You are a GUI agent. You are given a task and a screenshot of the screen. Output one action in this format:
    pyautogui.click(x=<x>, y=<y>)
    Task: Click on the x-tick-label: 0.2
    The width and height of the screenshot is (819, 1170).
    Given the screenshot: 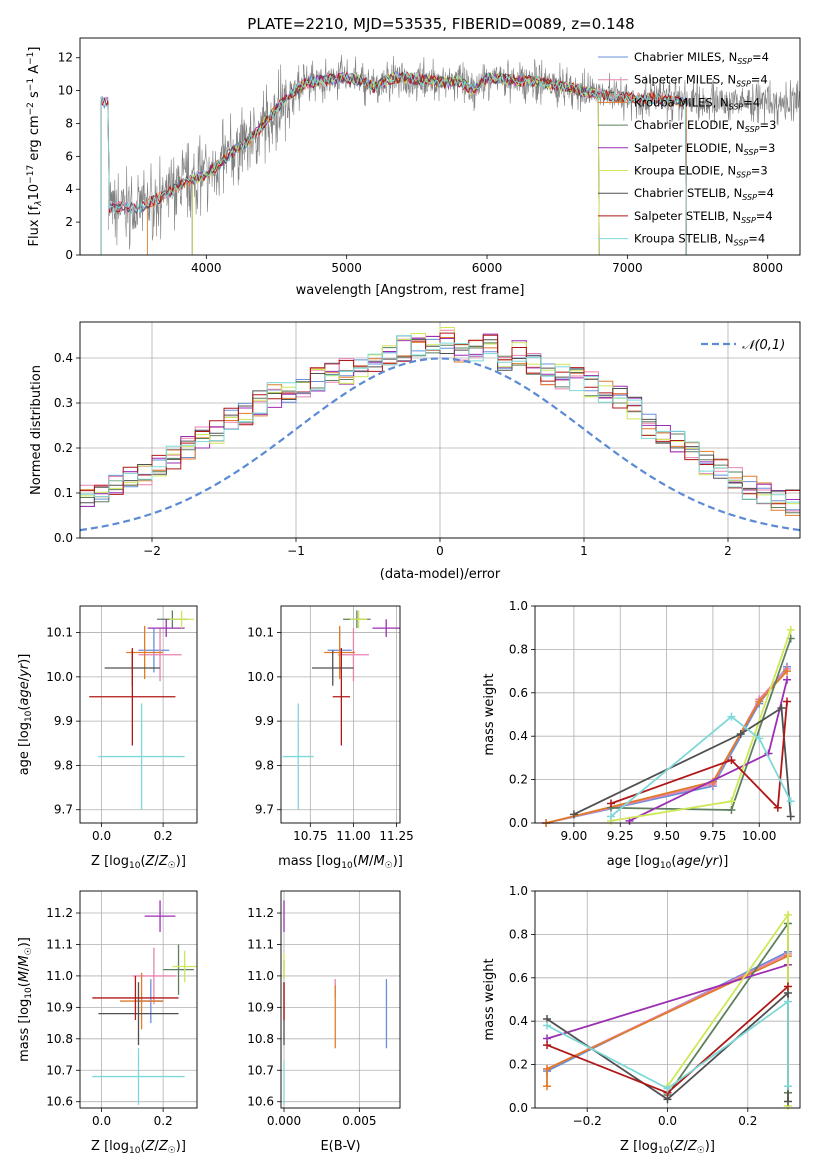 What is the action you would take?
    pyautogui.click(x=163, y=1121)
    